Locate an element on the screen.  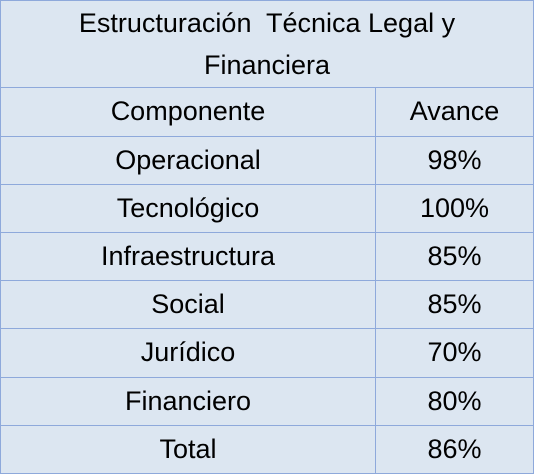
progress-cell: 70% is located at coordinates (454, 353).